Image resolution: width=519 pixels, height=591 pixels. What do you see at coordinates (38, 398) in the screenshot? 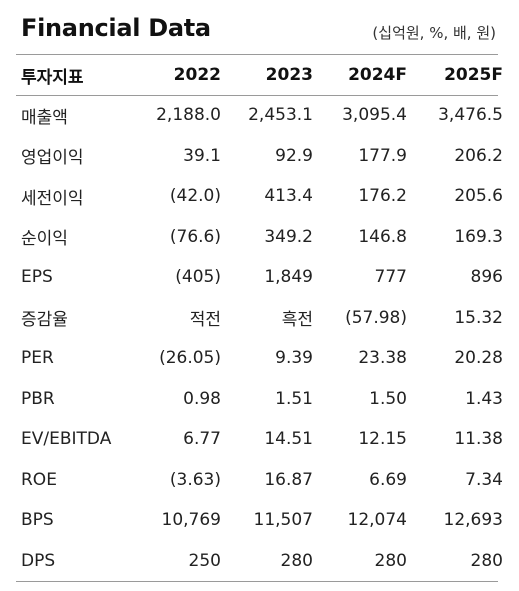
I see `cell-metric: PBR` at bounding box center [38, 398].